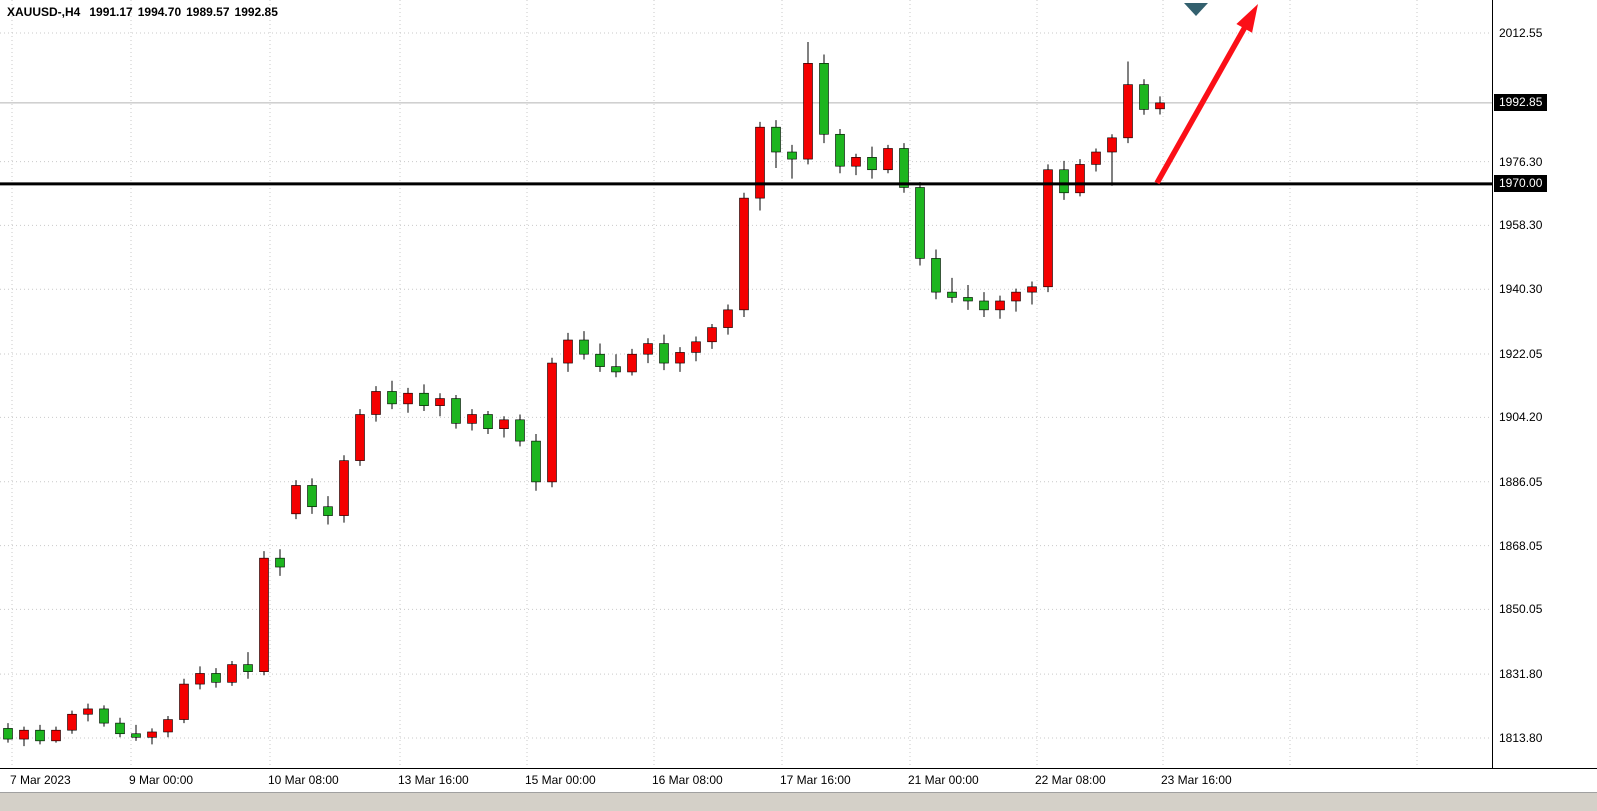  What do you see at coordinates (1521, 481) in the screenshot?
I see `price-tick-label: 1886.05` at bounding box center [1521, 481].